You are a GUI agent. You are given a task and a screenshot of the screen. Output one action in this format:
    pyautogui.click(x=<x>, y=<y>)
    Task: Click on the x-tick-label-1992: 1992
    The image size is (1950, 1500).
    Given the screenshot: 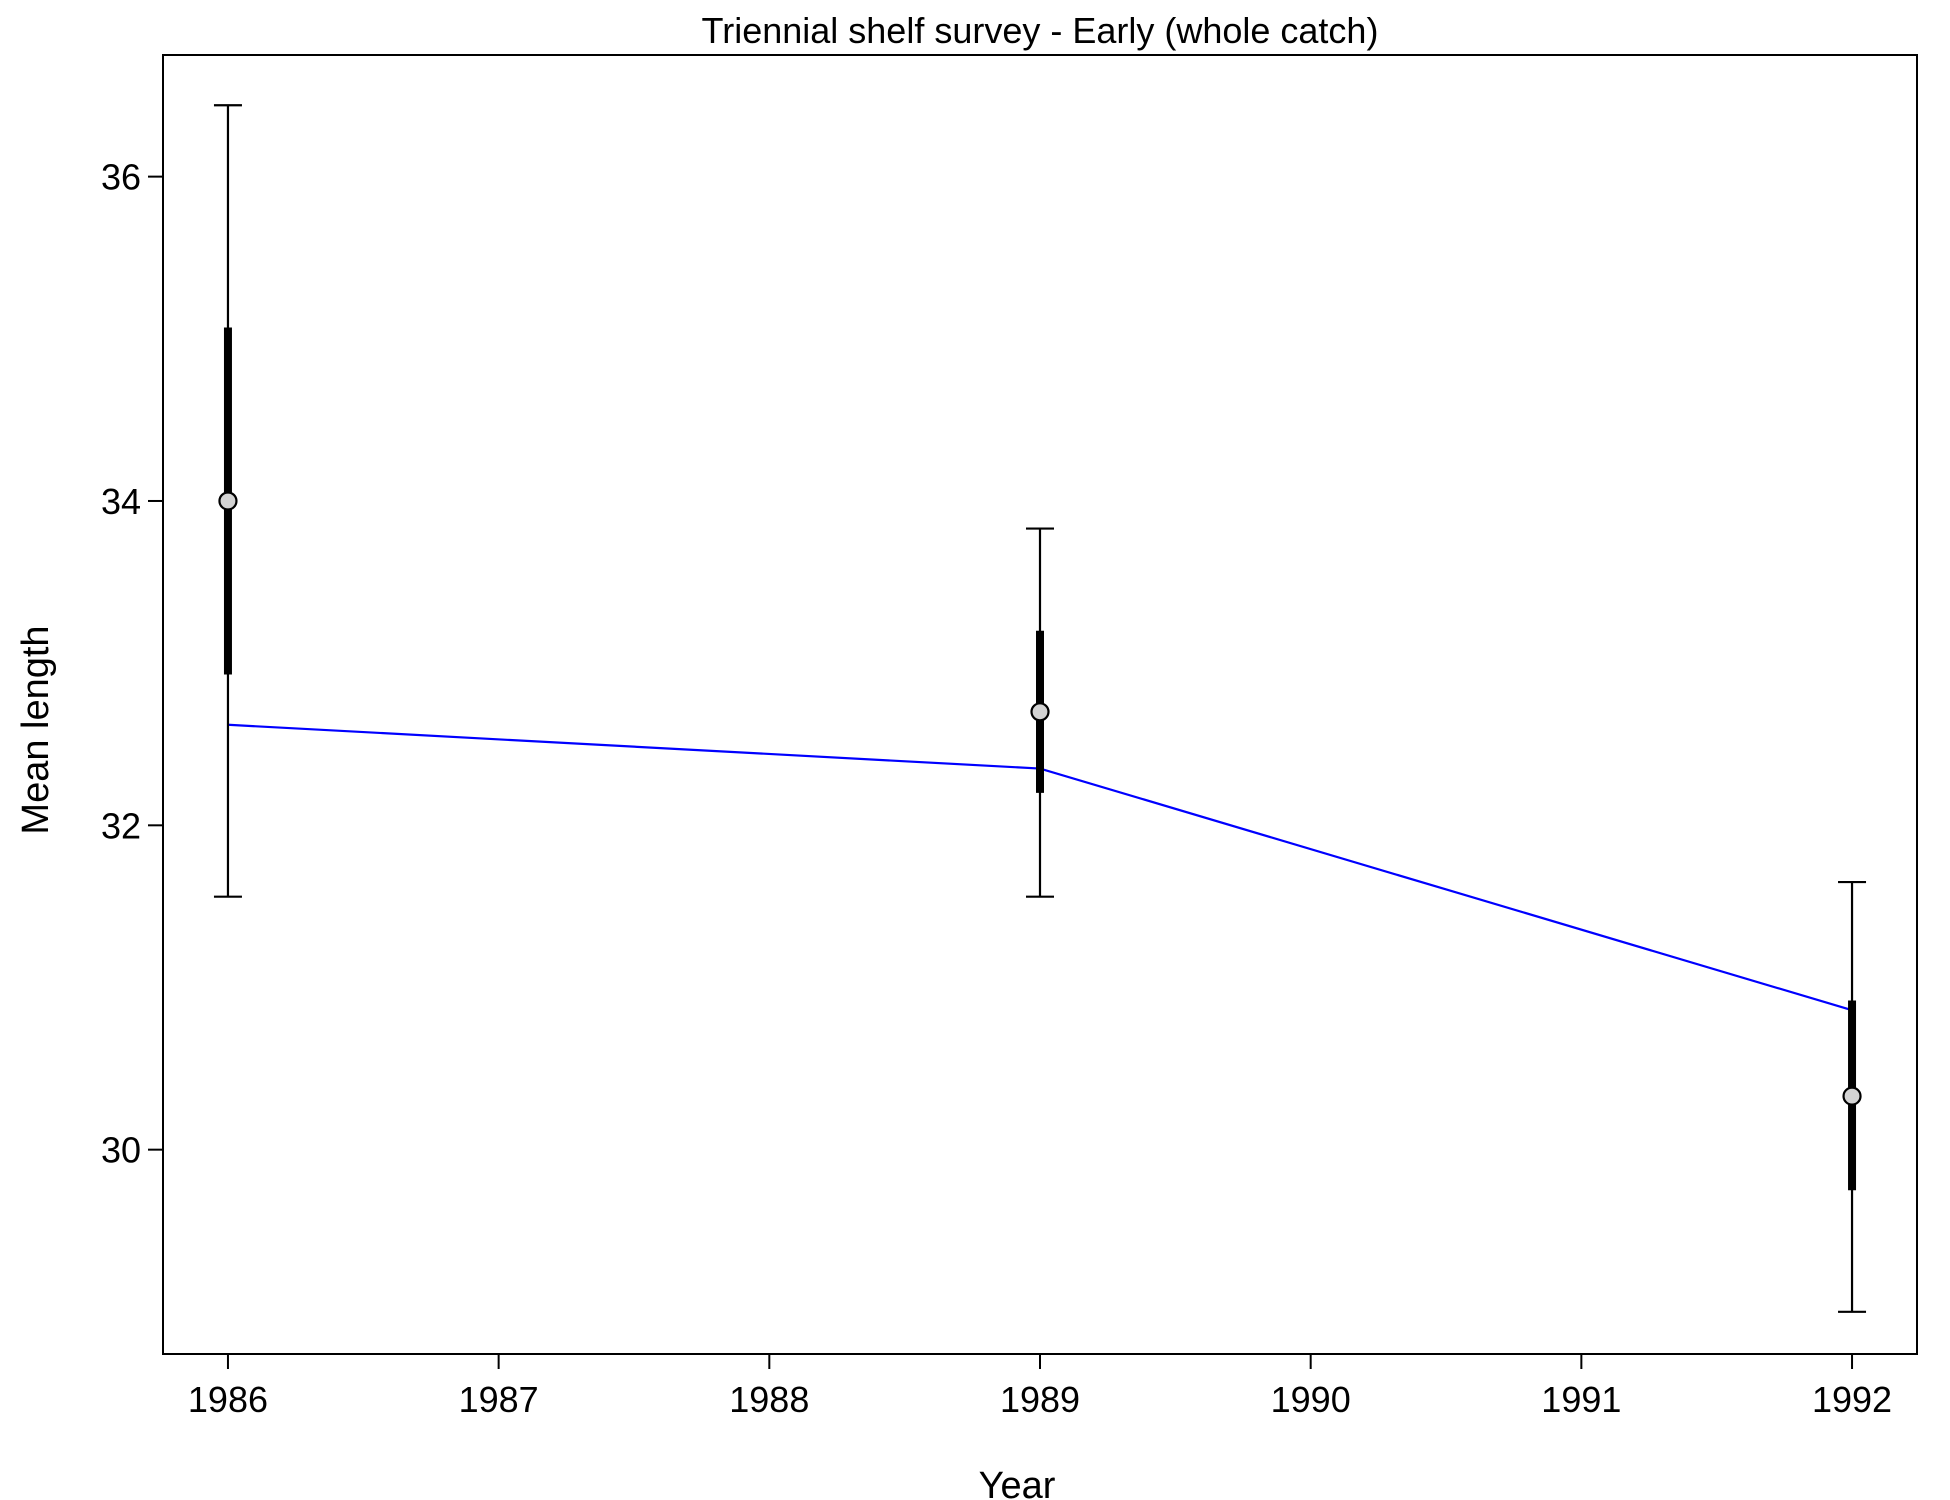 What is the action you would take?
    pyautogui.click(x=1852, y=1399)
    